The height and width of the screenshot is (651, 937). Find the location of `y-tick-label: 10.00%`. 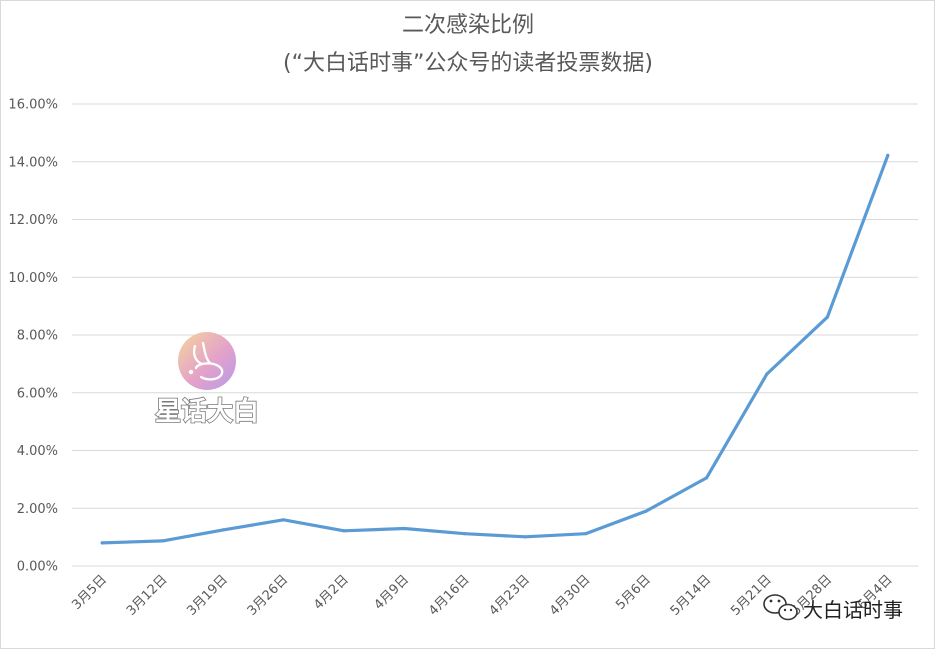

y-tick-label: 10.00% is located at coordinates (33, 278).